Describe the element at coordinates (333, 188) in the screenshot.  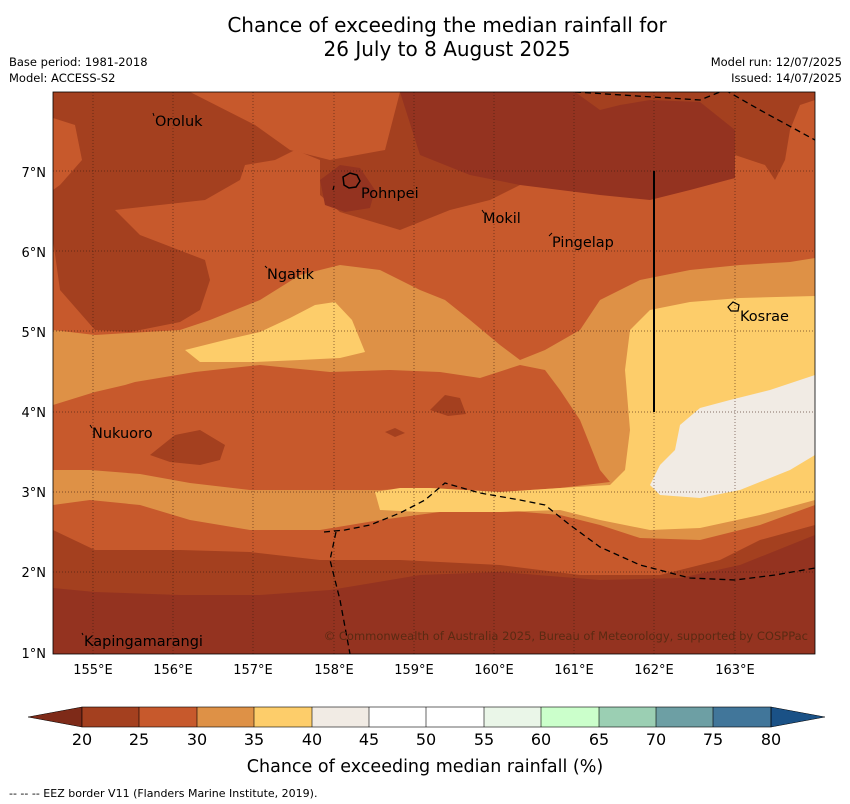
I see `pohnpei-reef-icon` at that location.